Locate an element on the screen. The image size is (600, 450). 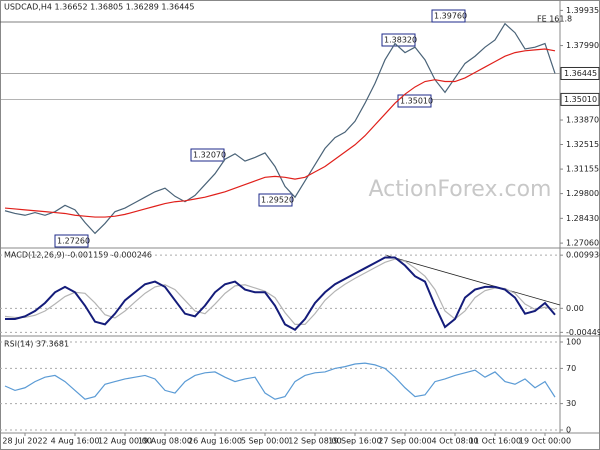
y-tick-label: 1.39935 is located at coordinates (582, 10).